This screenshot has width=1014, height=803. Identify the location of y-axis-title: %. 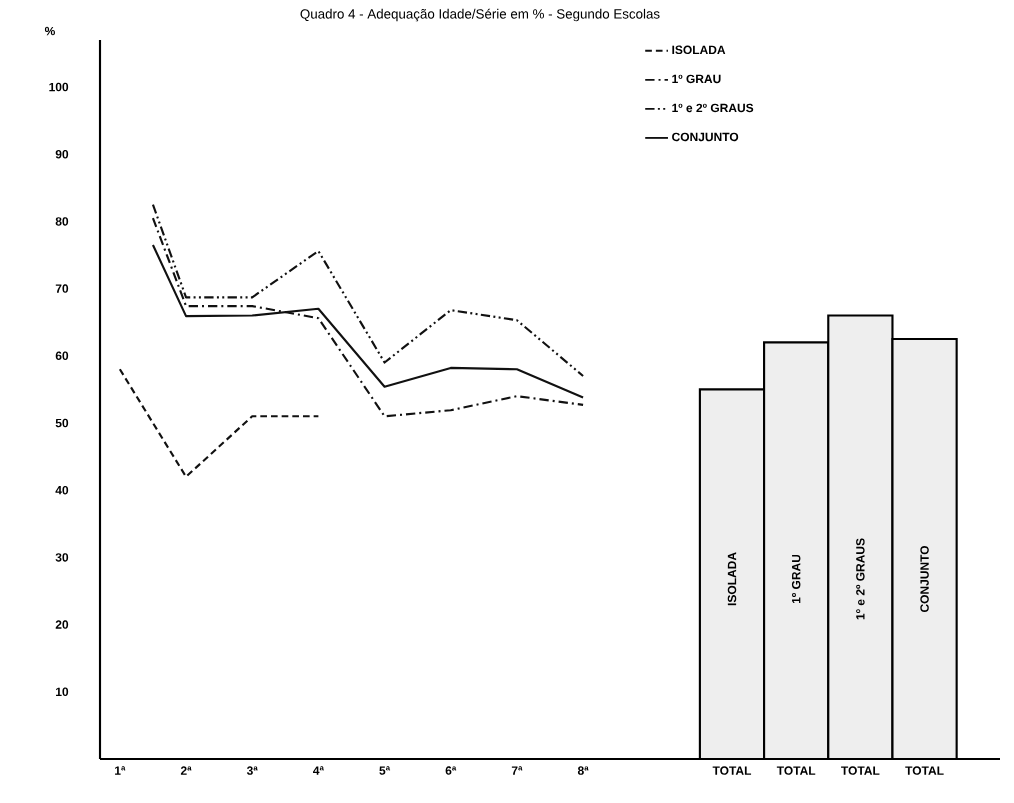
(49, 31).